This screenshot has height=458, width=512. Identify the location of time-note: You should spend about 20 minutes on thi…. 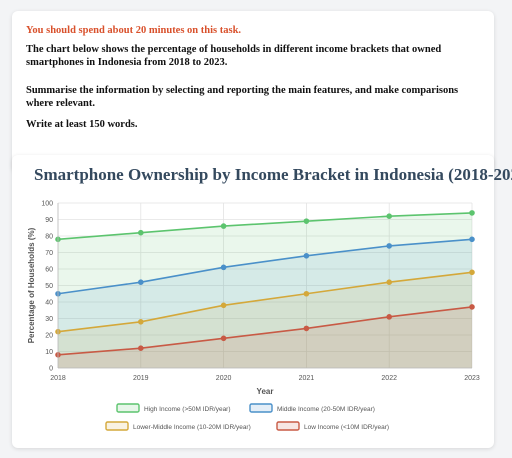
(134, 30).